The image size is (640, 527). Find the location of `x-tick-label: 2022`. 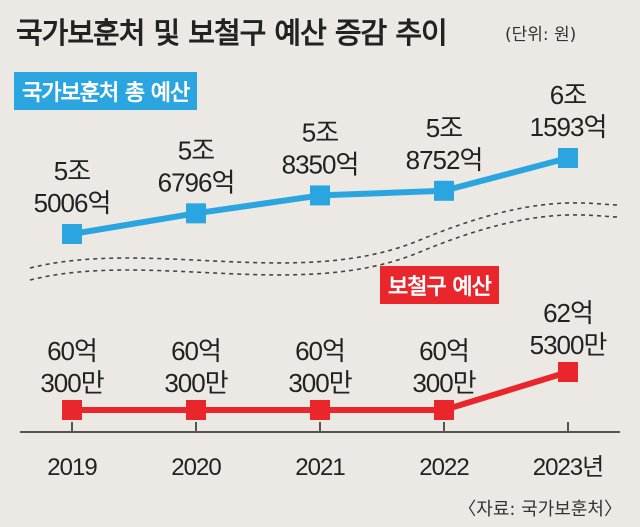

x-tick-label: 2022 is located at coordinates (444, 467).